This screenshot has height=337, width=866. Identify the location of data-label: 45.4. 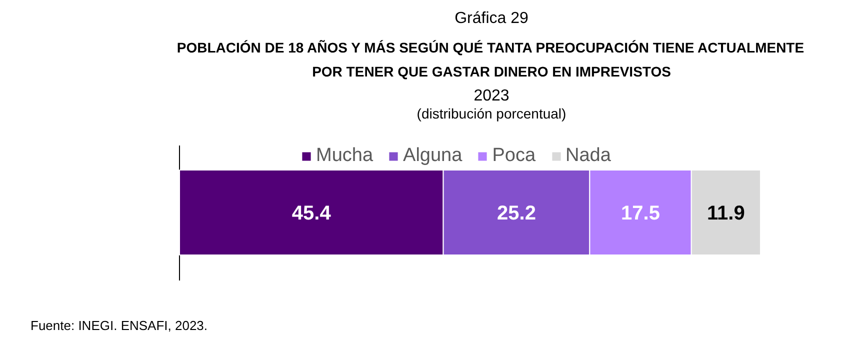
(312, 213).